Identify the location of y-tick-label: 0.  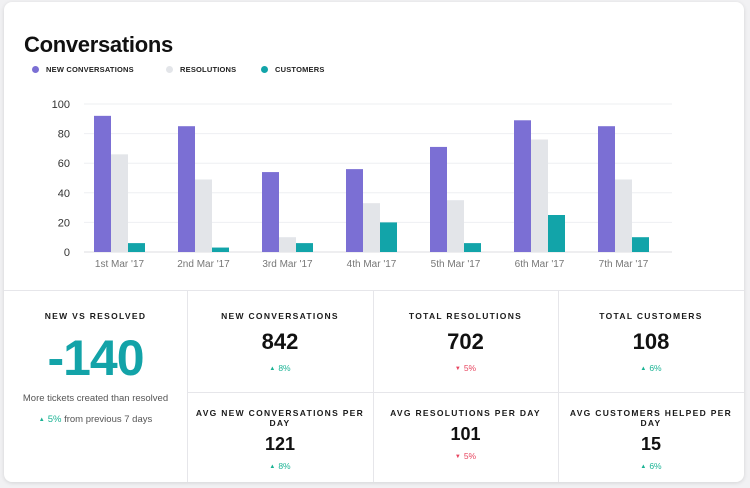
(67, 253).